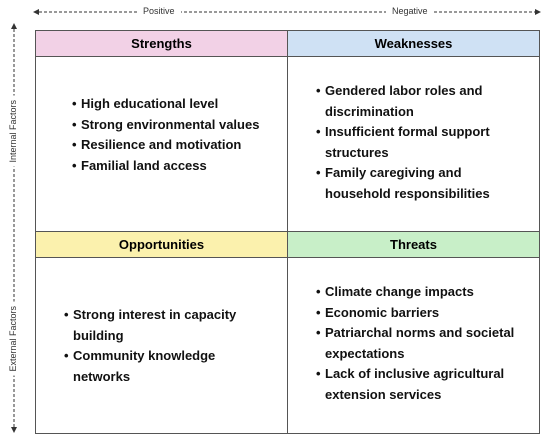  What do you see at coordinates (411, 101) in the screenshot?
I see `list-item: Gendered labor roles and discrimination` at bounding box center [411, 101].